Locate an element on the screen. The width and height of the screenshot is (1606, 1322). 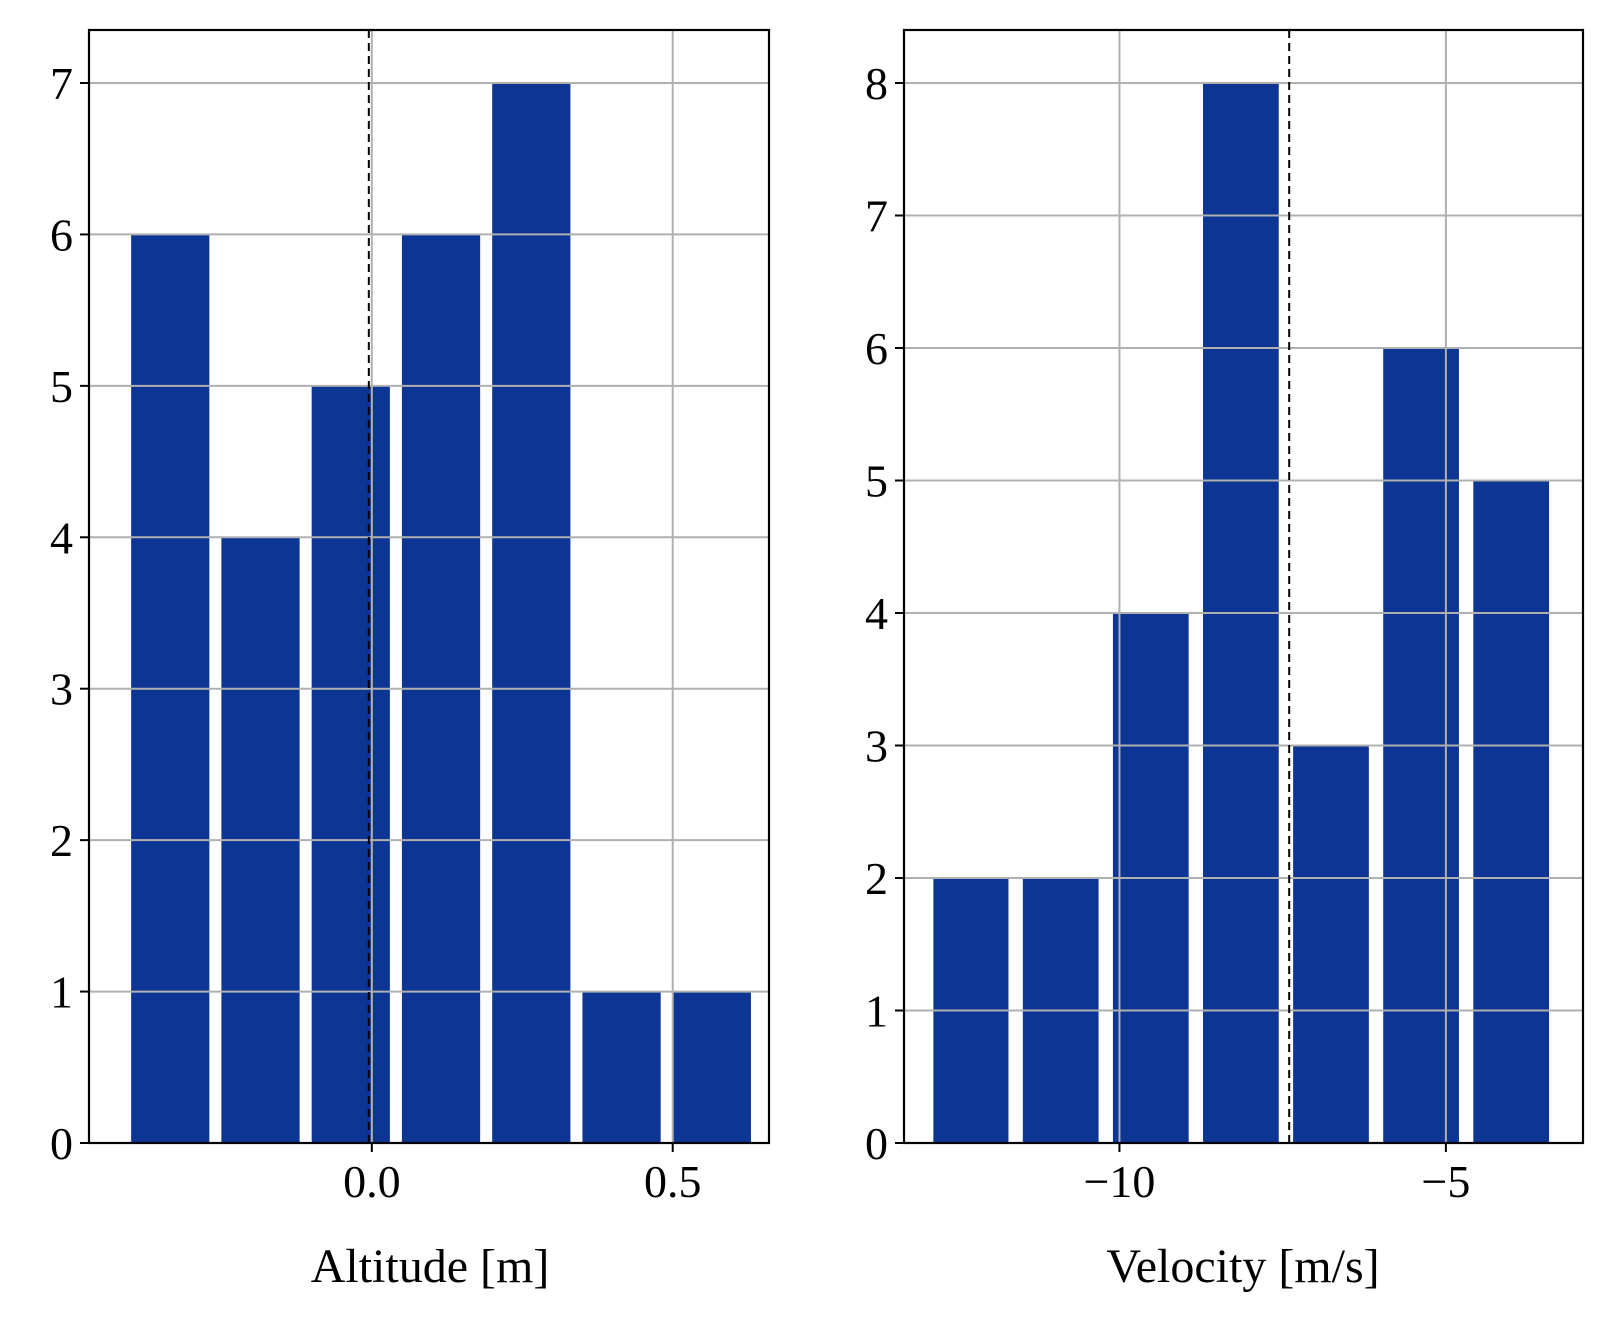
velocity-y-tick-label-7: 7 is located at coordinates (876, 216).